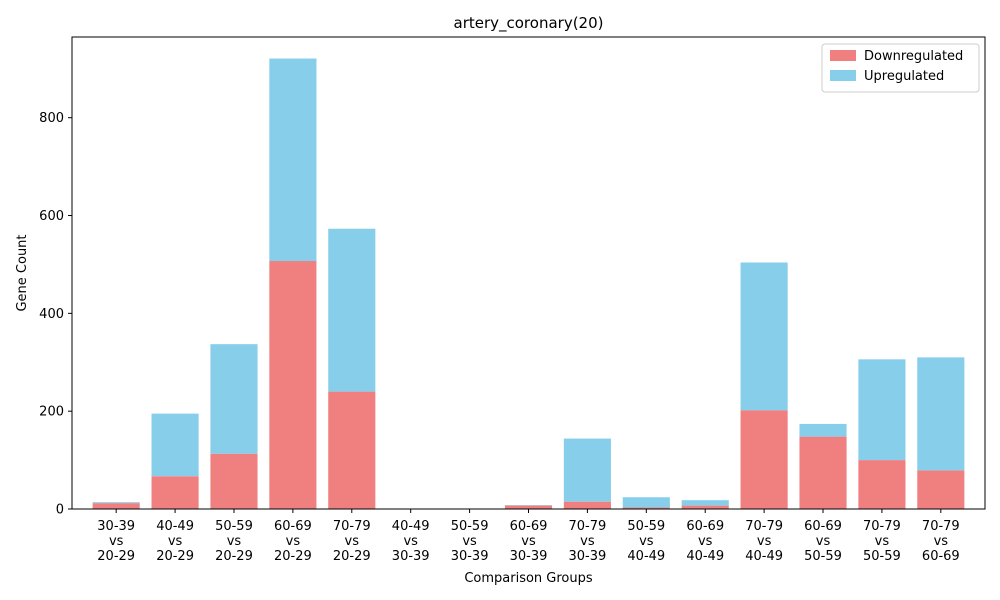  Describe the element at coordinates (470, 541) in the screenshot. I see `x-tick-label: 50-59 vs 30-39` at that location.